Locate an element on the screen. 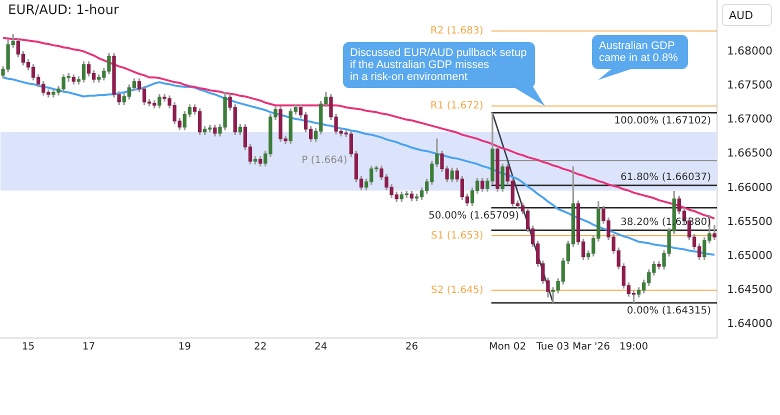  x-tick-label: Tue 03 Mar '26 is located at coordinates (572, 347).